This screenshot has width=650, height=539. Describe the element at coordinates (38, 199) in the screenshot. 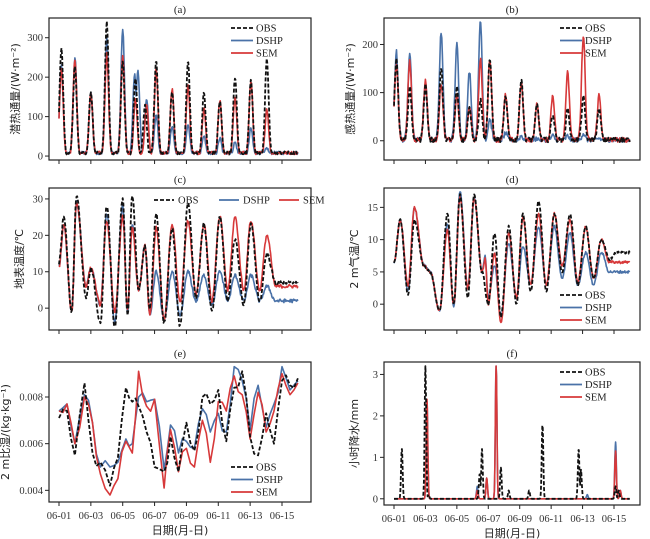

I see `y-tick-label: 30` at that location.